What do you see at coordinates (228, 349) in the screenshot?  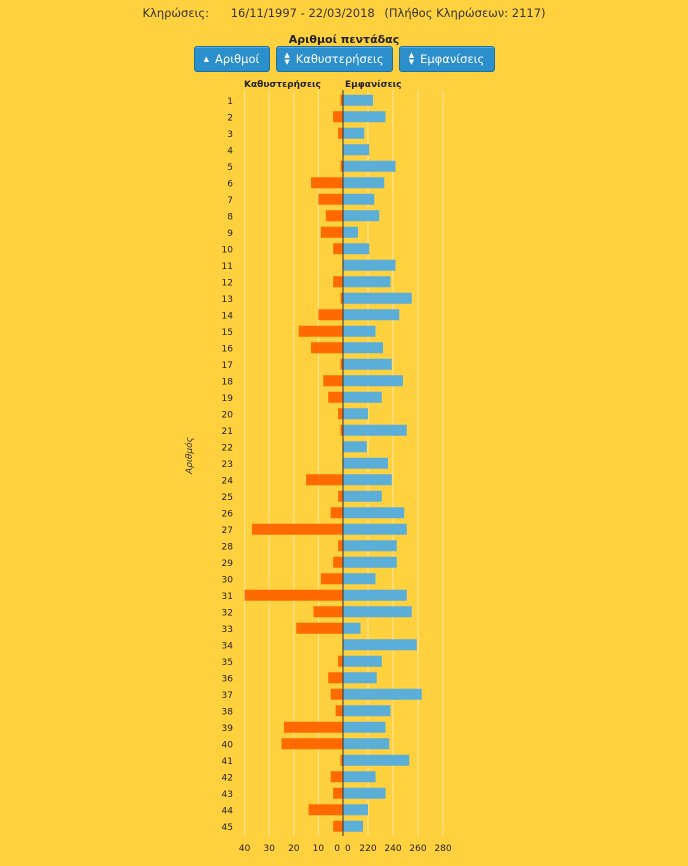 I see `category-label: 16` at bounding box center [228, 349].